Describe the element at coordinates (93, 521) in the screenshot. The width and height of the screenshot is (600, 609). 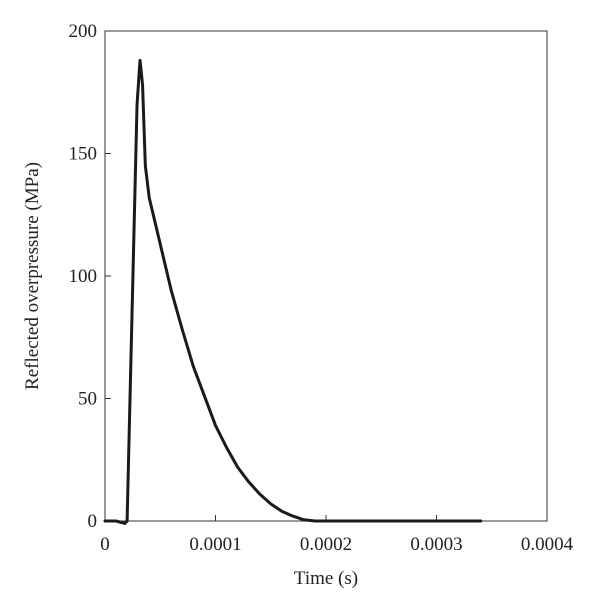
I see `y-tick-label: 0` at that location.